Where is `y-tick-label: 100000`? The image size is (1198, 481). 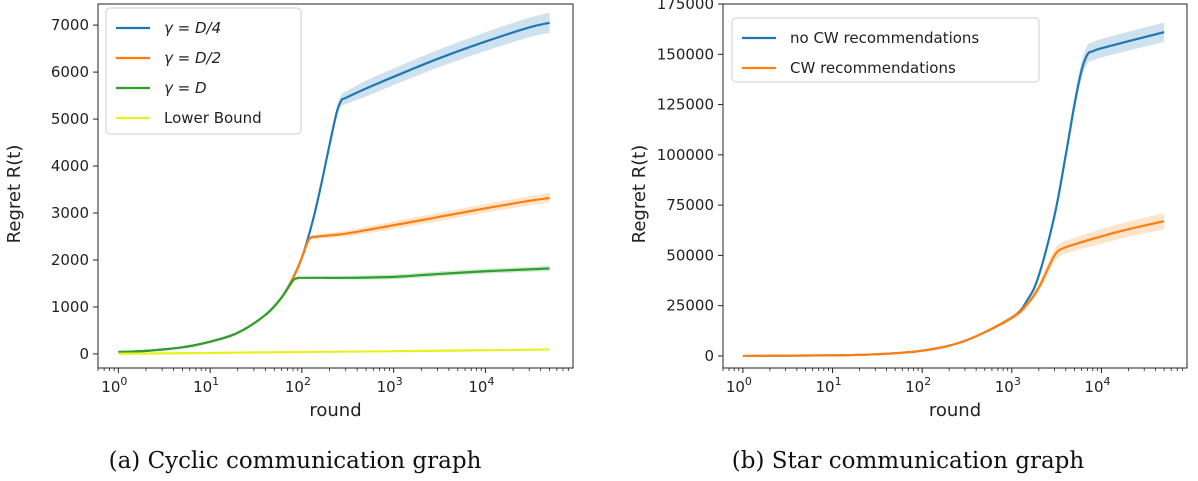 y-tick-label: 100000 is located at coordinates (685, 155).